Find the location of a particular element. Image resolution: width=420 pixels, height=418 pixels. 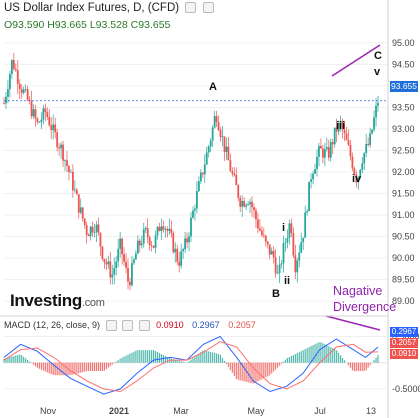

time-tick-label: Jul is located at coordinates (320, 411).